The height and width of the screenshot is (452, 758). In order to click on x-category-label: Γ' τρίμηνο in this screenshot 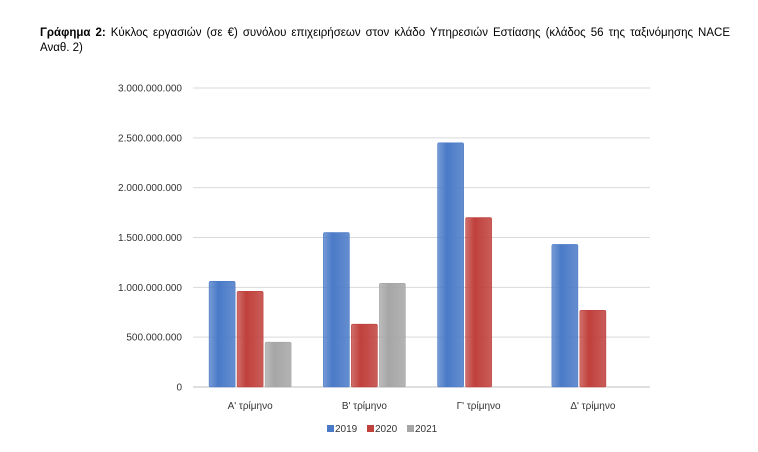, I will do `click(479, 406)`.